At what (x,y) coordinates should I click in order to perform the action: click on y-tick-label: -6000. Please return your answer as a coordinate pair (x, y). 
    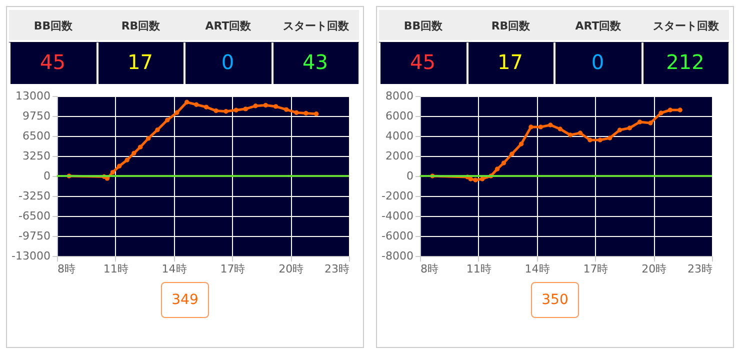
    Looking at the image, I should click on (398, 236).